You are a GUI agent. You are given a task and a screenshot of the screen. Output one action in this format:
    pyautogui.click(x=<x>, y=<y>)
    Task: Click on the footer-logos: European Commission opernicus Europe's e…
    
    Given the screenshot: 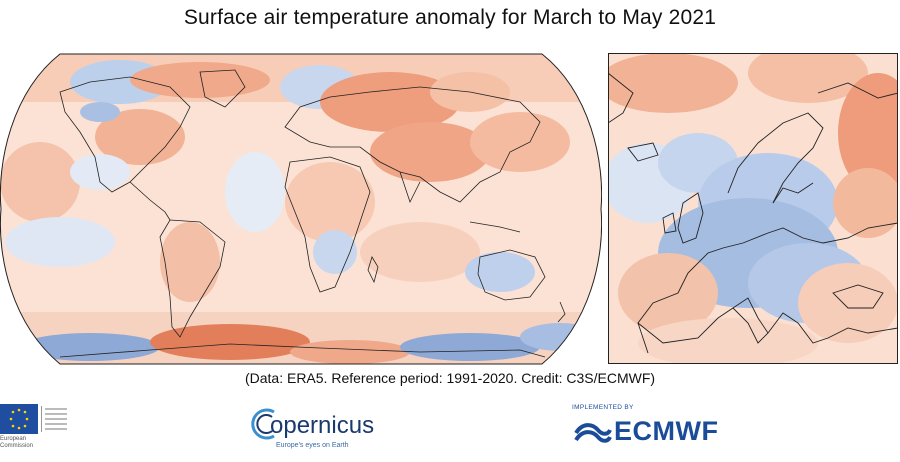 What is the action you would take?
    pyautogui.click(x=450, y=430)
    